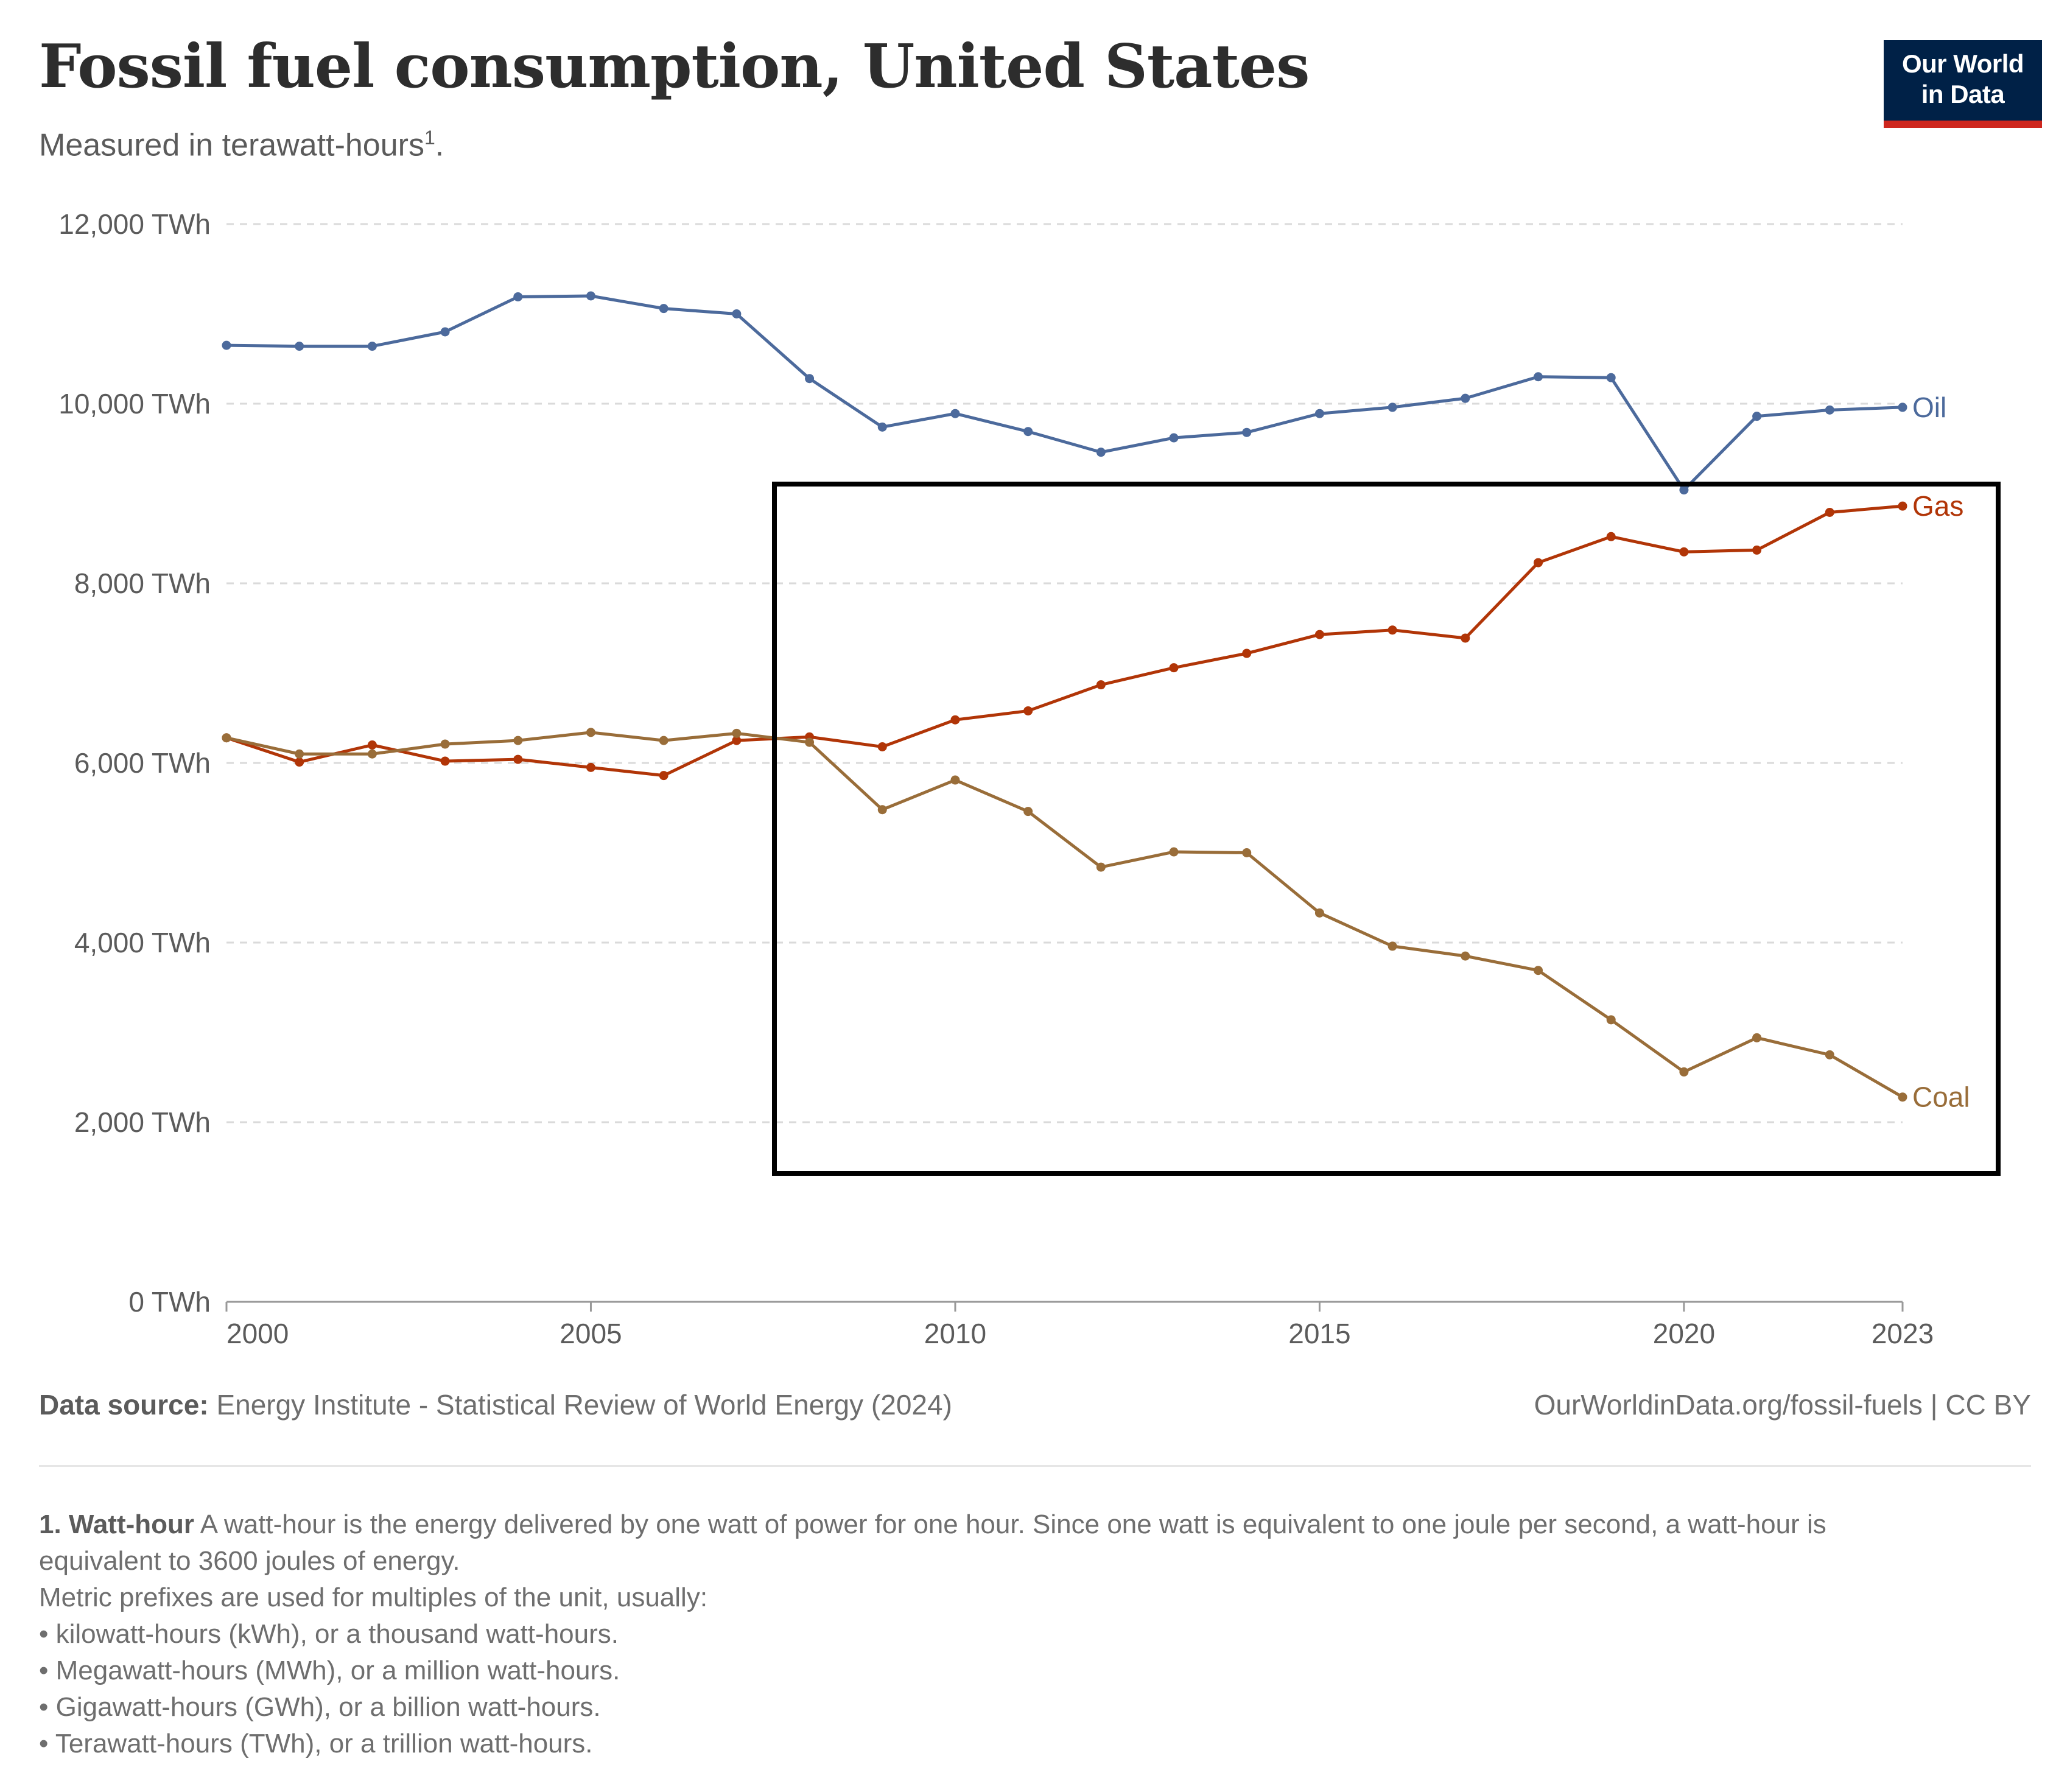 Image resolution: width=2070 pixels, height=1792 pixels. Describe the element at coordinates (1903, 1333) in the screenshot. I see `x-tick-label: 2023` at that location.